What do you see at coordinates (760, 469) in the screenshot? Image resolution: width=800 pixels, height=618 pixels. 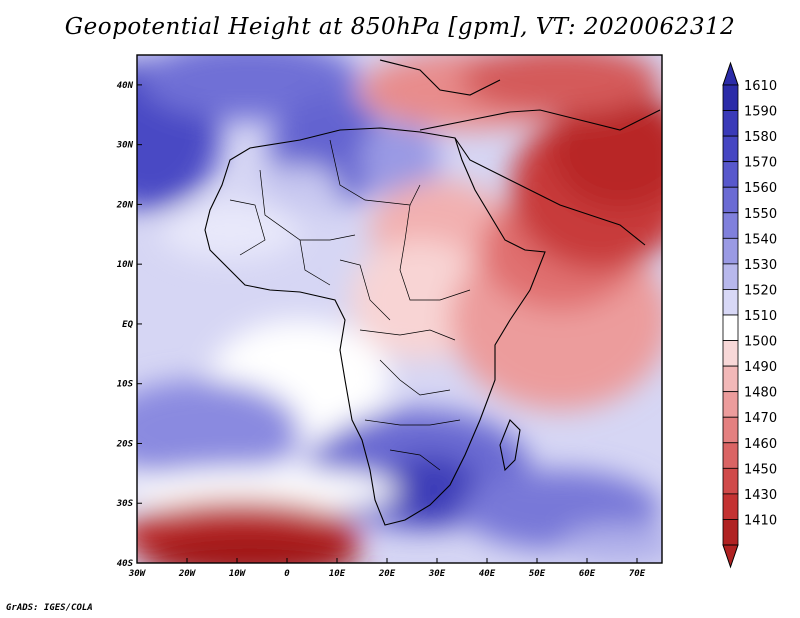 I see `colorbar-label: 1450` at bounding box center [760, 469].